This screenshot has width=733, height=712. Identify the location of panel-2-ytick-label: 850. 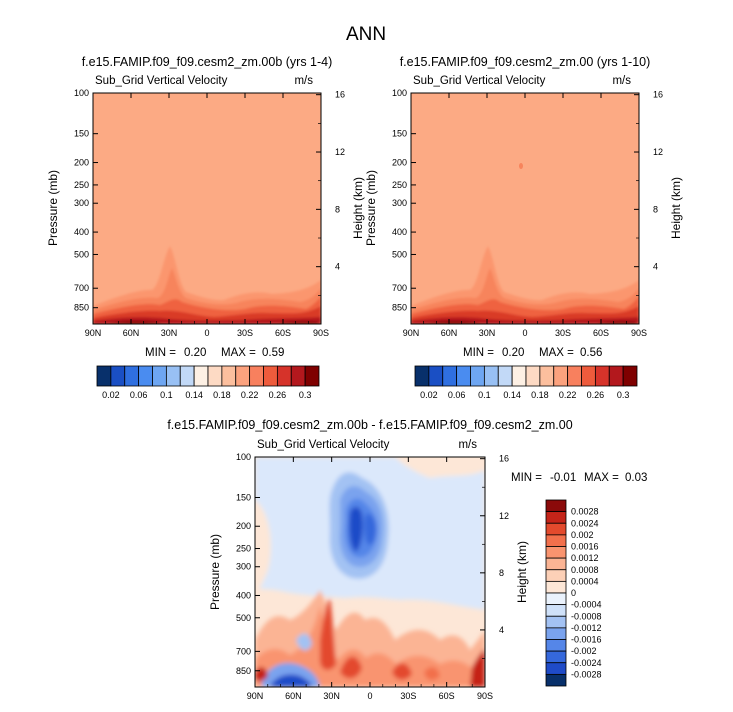
(399, 308).